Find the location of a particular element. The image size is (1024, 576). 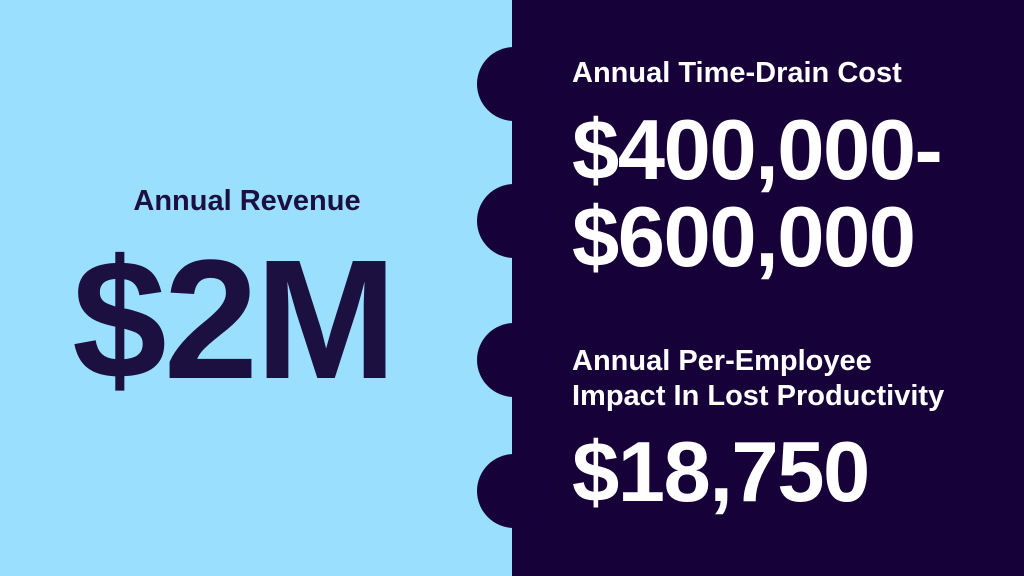

annual-revenue-label: Annual Revenue is located at coordinates (247, 201).